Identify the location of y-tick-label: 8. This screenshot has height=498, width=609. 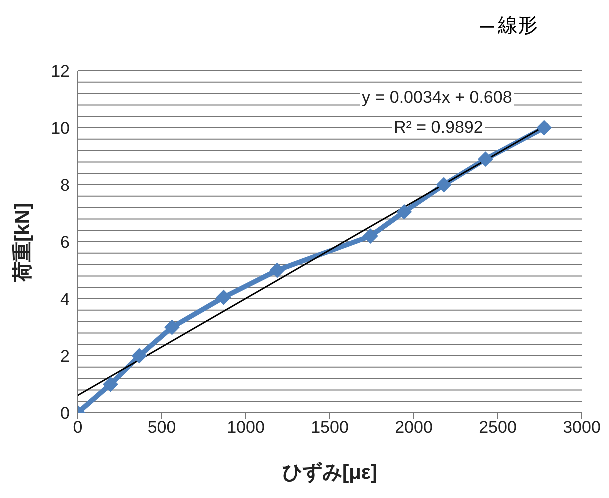
(65, 186).